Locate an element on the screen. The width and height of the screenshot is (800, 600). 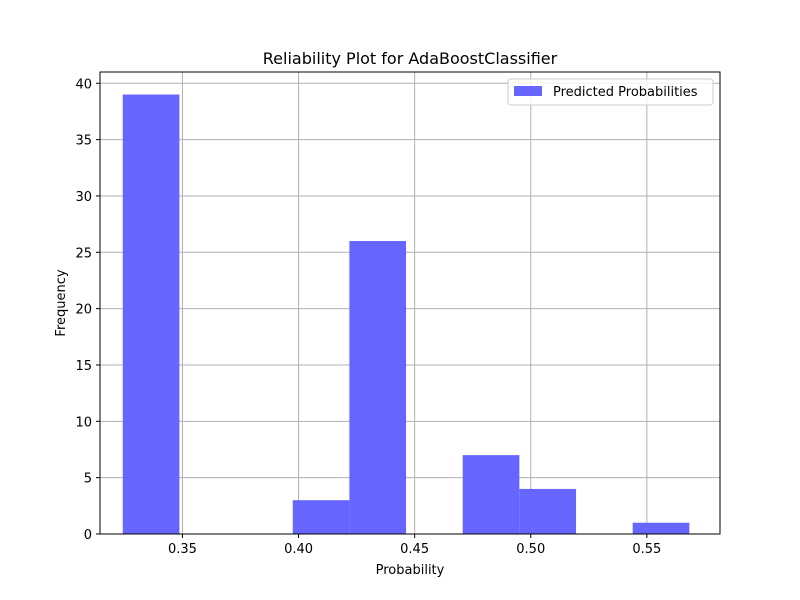
x-tick-label: 0.55 is located at coordinates (646, 549).